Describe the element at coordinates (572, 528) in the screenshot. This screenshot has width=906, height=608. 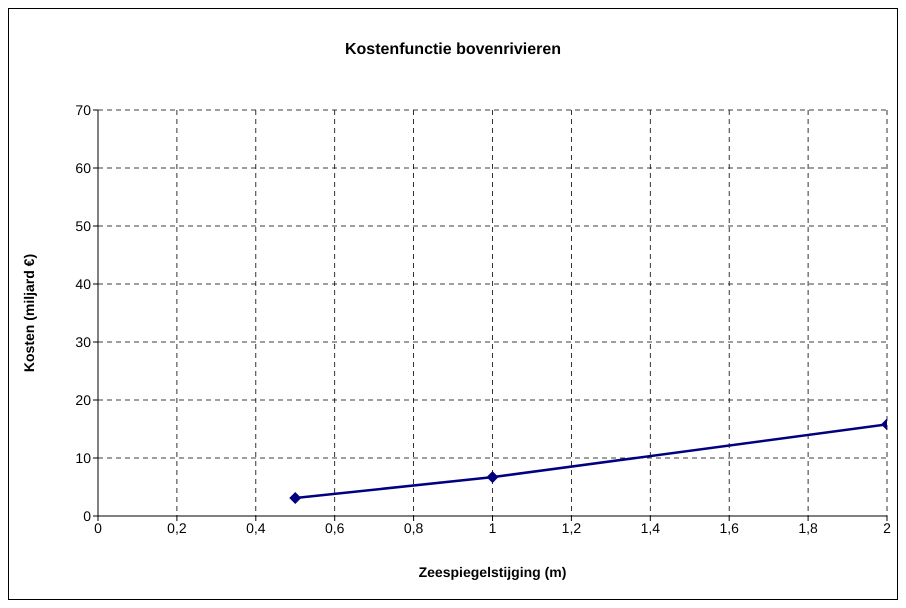
I see `x-tick-label: 1,2` at that location.